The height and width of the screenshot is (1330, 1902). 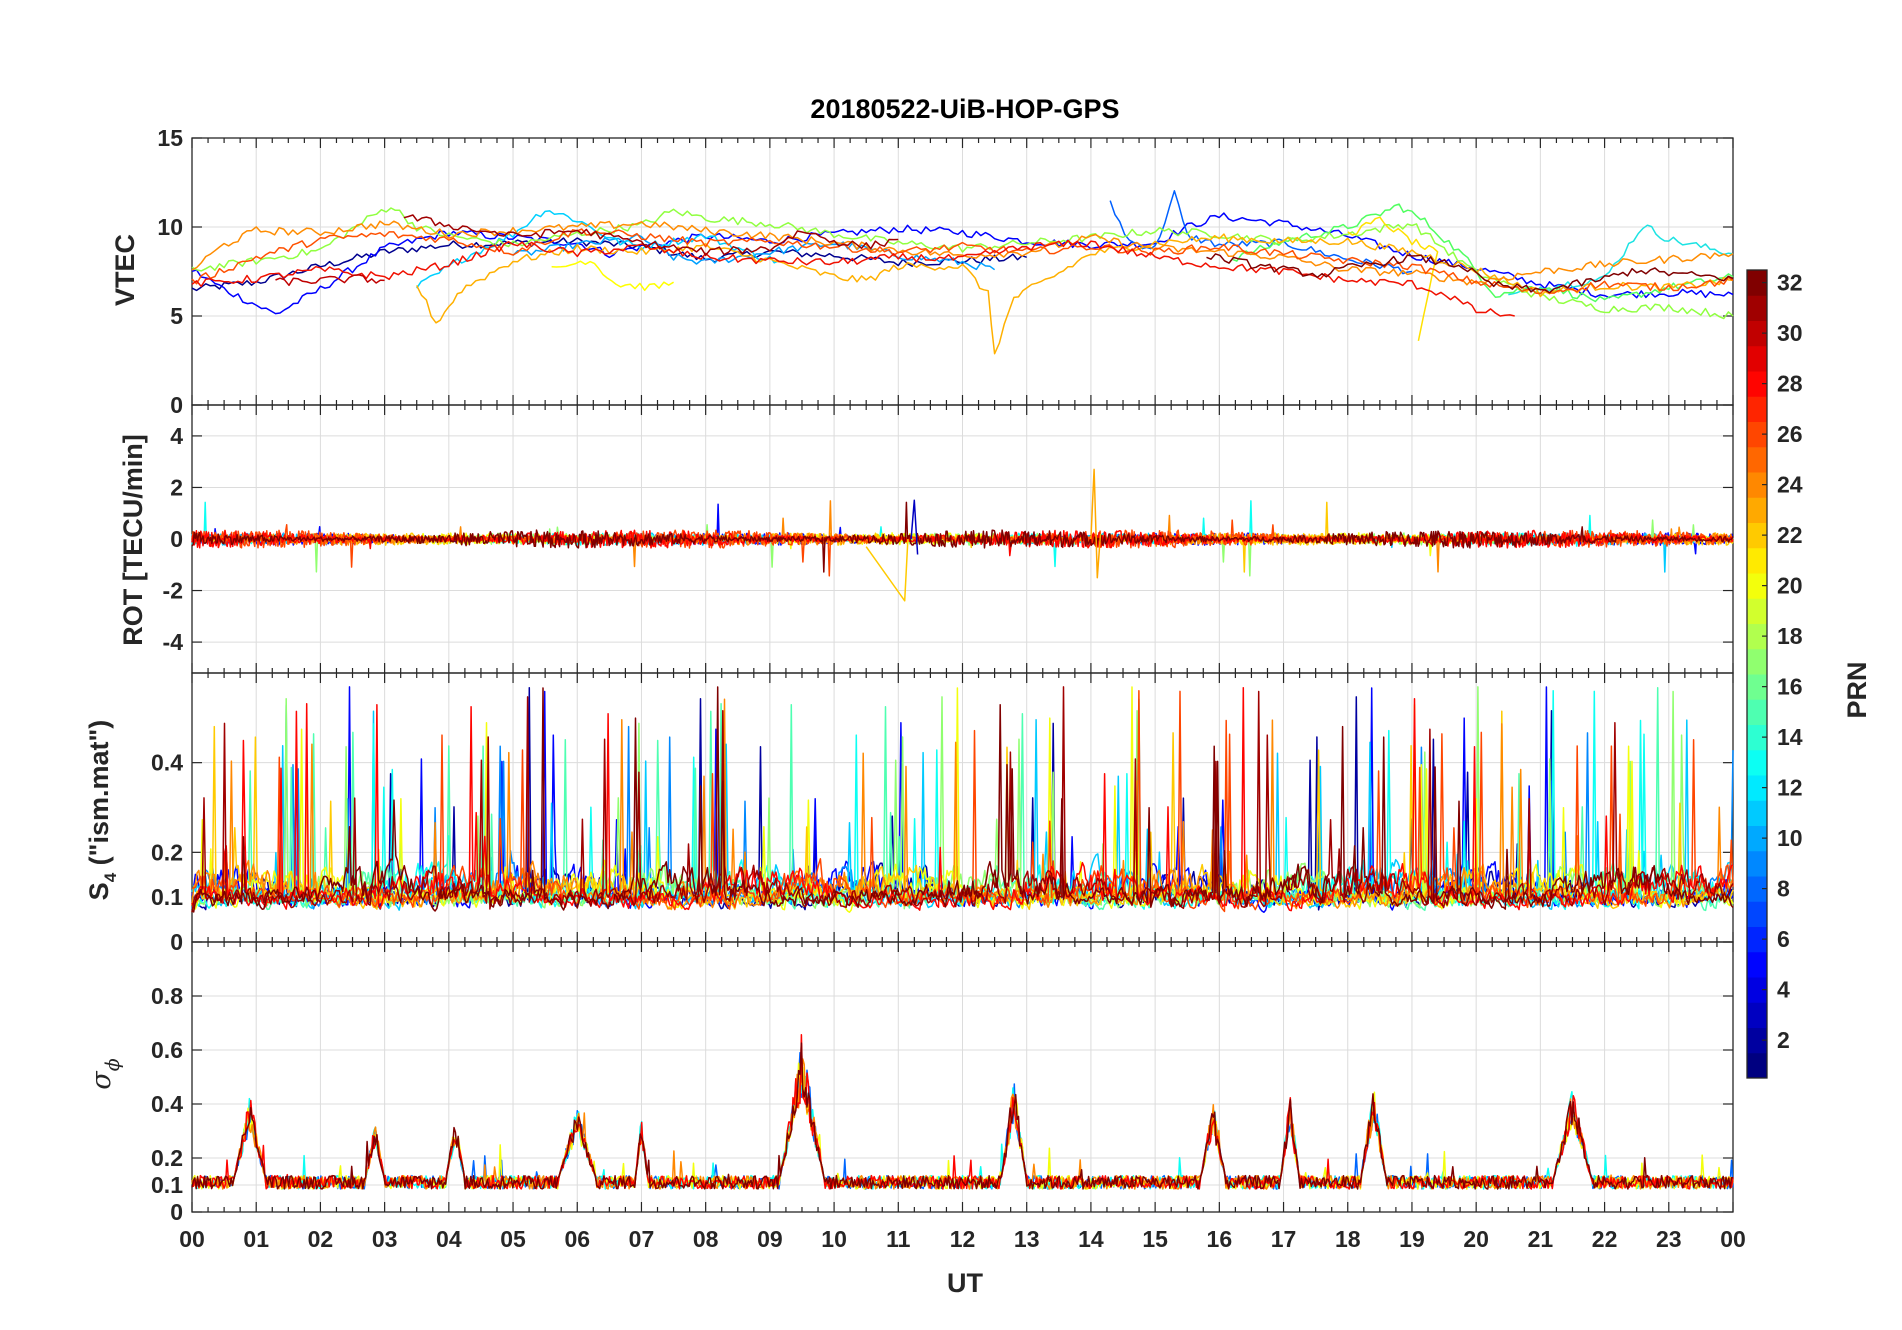 I want to click on colorbar-tick-label: 24, so click(x=1790, y=485).